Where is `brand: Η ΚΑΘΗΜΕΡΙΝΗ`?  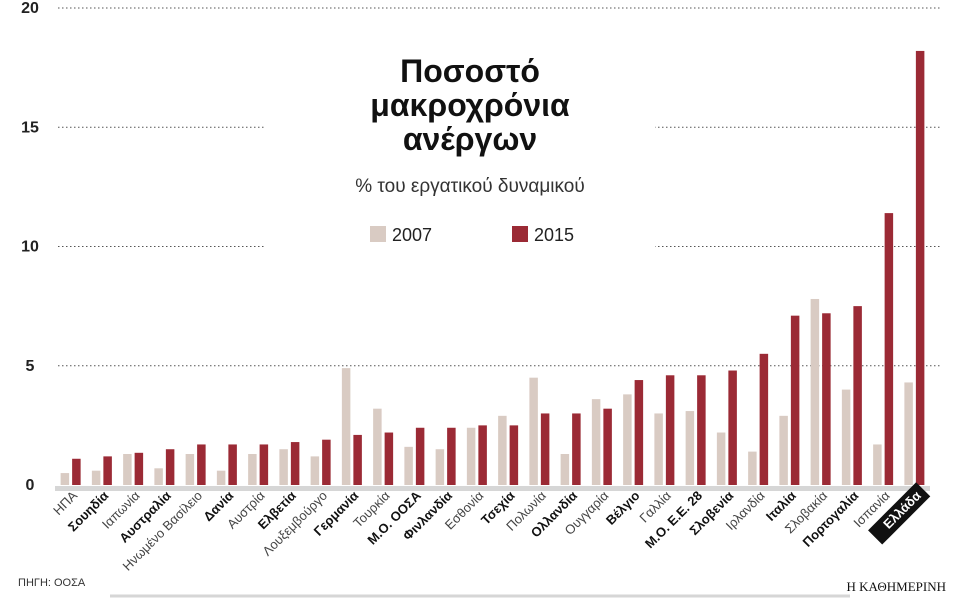 brand: Η ΚΑΘΗΜΕΡΙΝΗ is located at coordinates (897, 586).